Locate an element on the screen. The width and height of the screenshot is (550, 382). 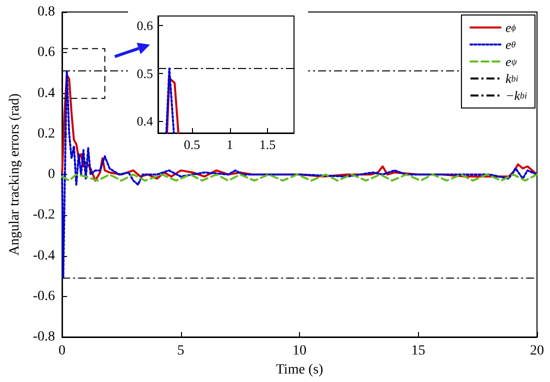
x-tick-label: 1.5 is located at coordinates (267, 144).